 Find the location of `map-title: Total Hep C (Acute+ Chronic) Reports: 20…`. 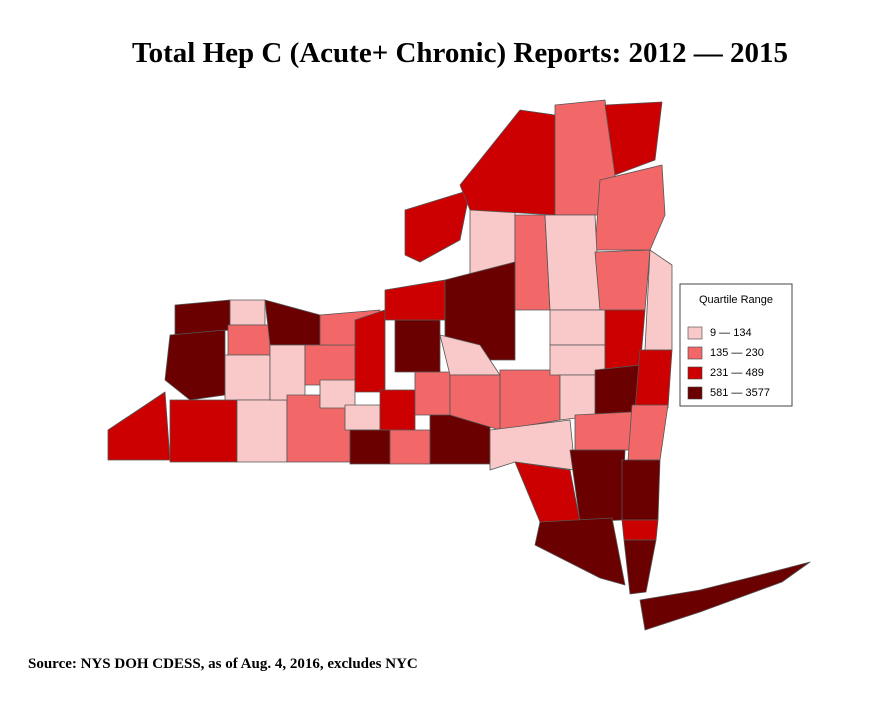

map-title: Total Hep C (Acute+ Chronic) Reports: 20… is located at coordinates (460, 53).